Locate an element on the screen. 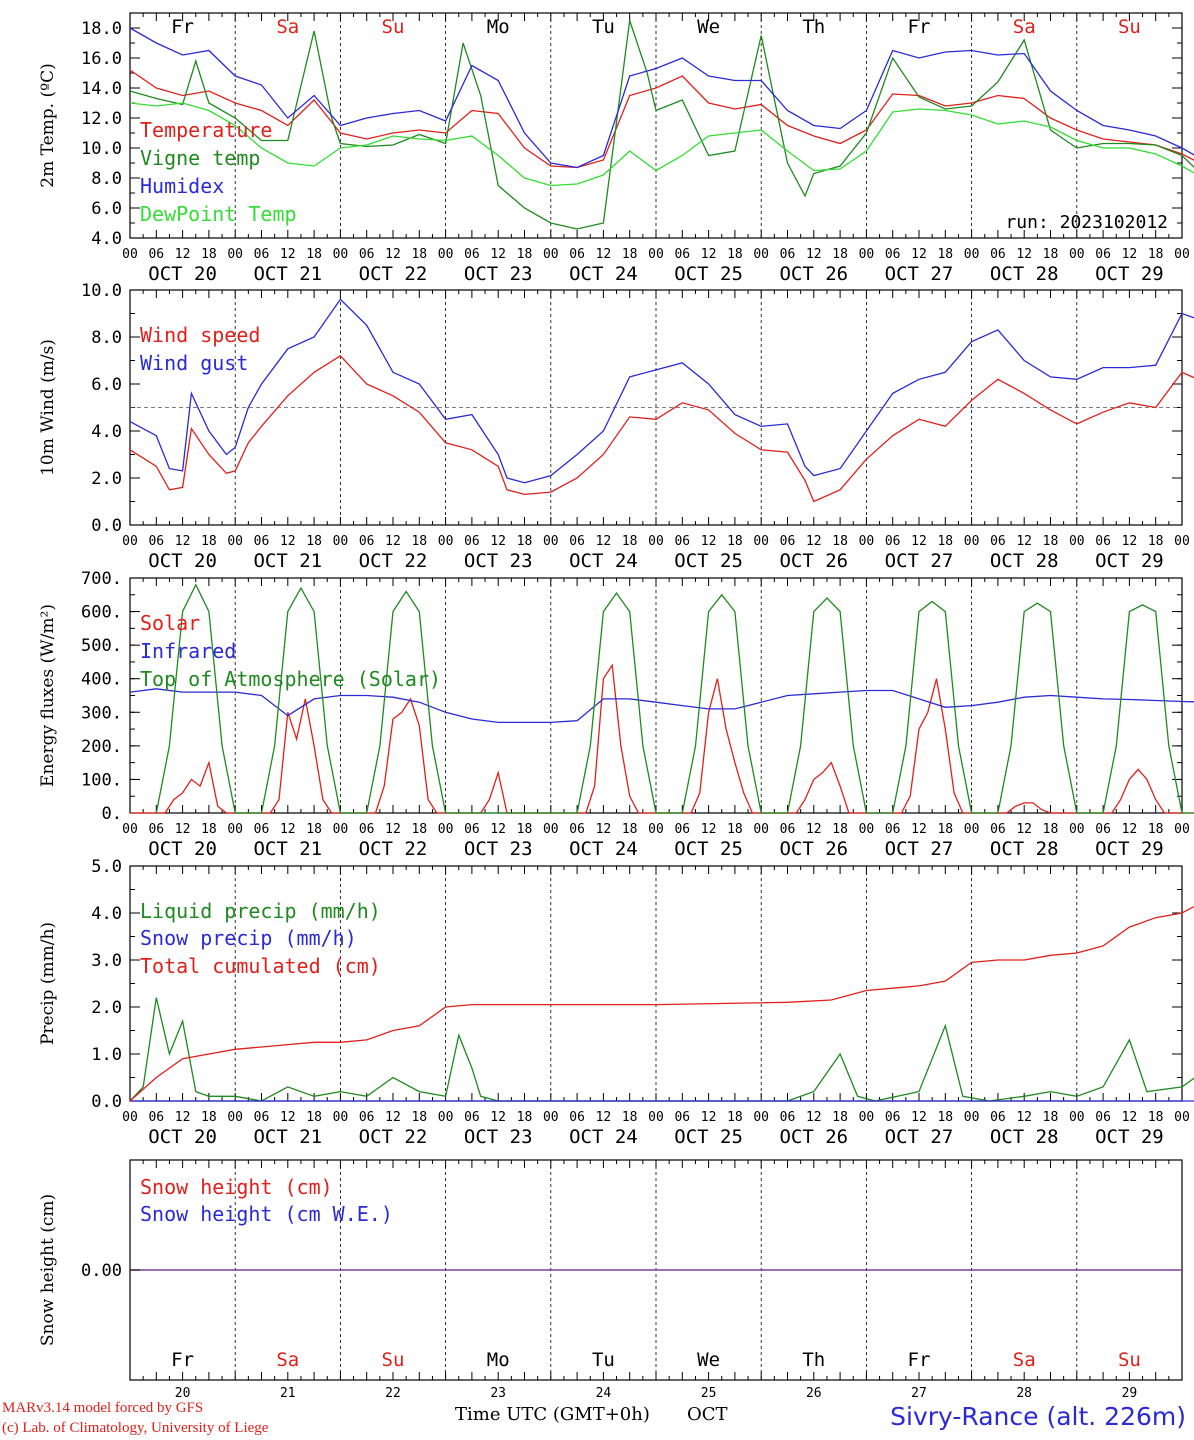 This screenshot has width=1194, height=1440. y-tick-label: 4.0 is located at coordinates (106, 432).